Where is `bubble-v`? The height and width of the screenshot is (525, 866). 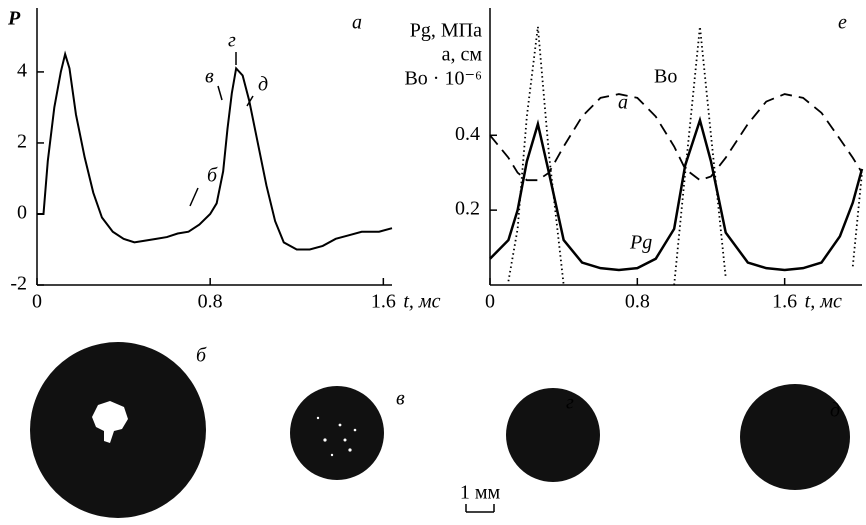 bubble-v is located at coordinates (337, 433).